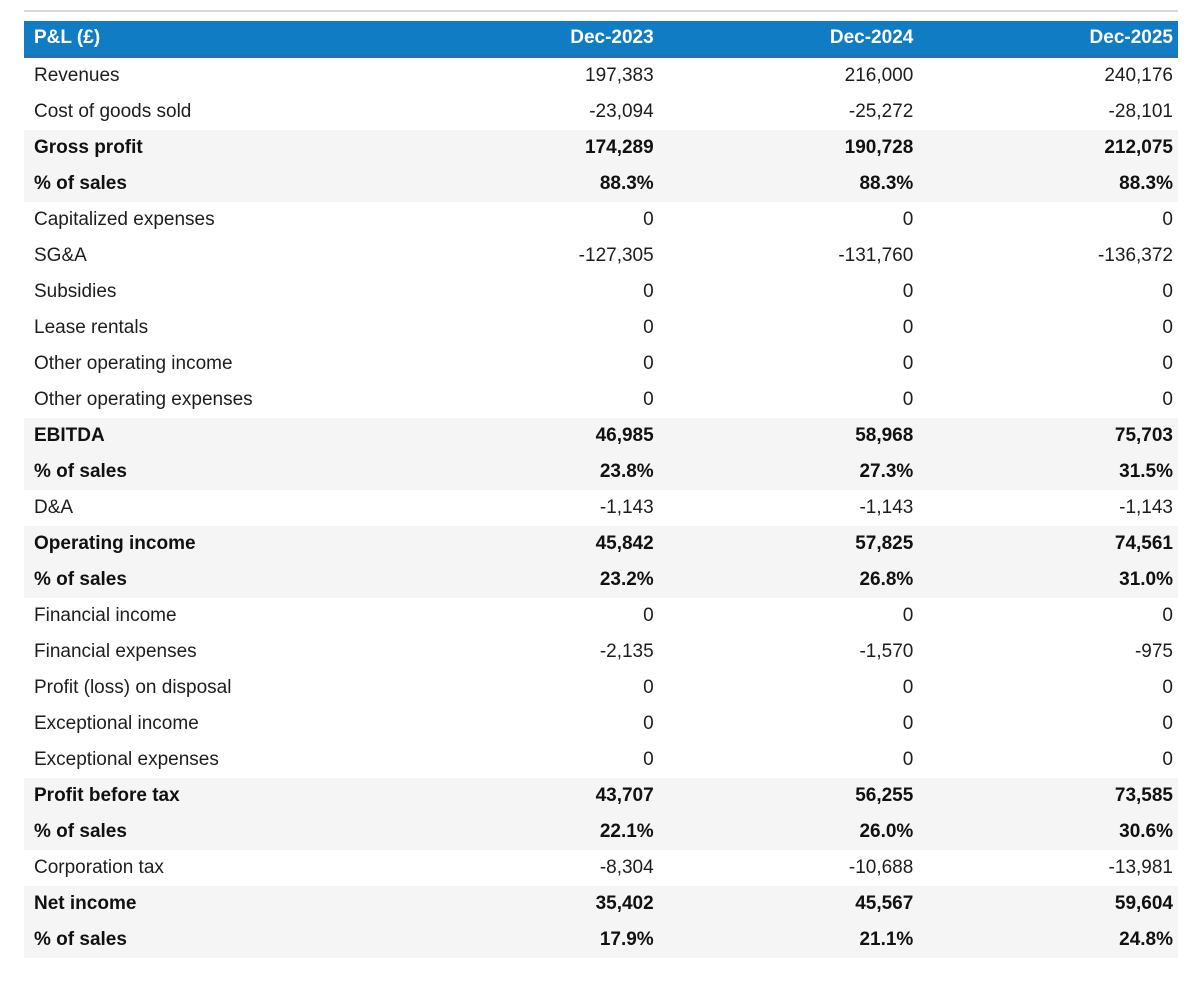 This screenshot has height=985, width=1200. Describe the element at coordinates (1048, 39) in the screenshot. I see `column-header-dec-2025: Dec-2025` at that location.